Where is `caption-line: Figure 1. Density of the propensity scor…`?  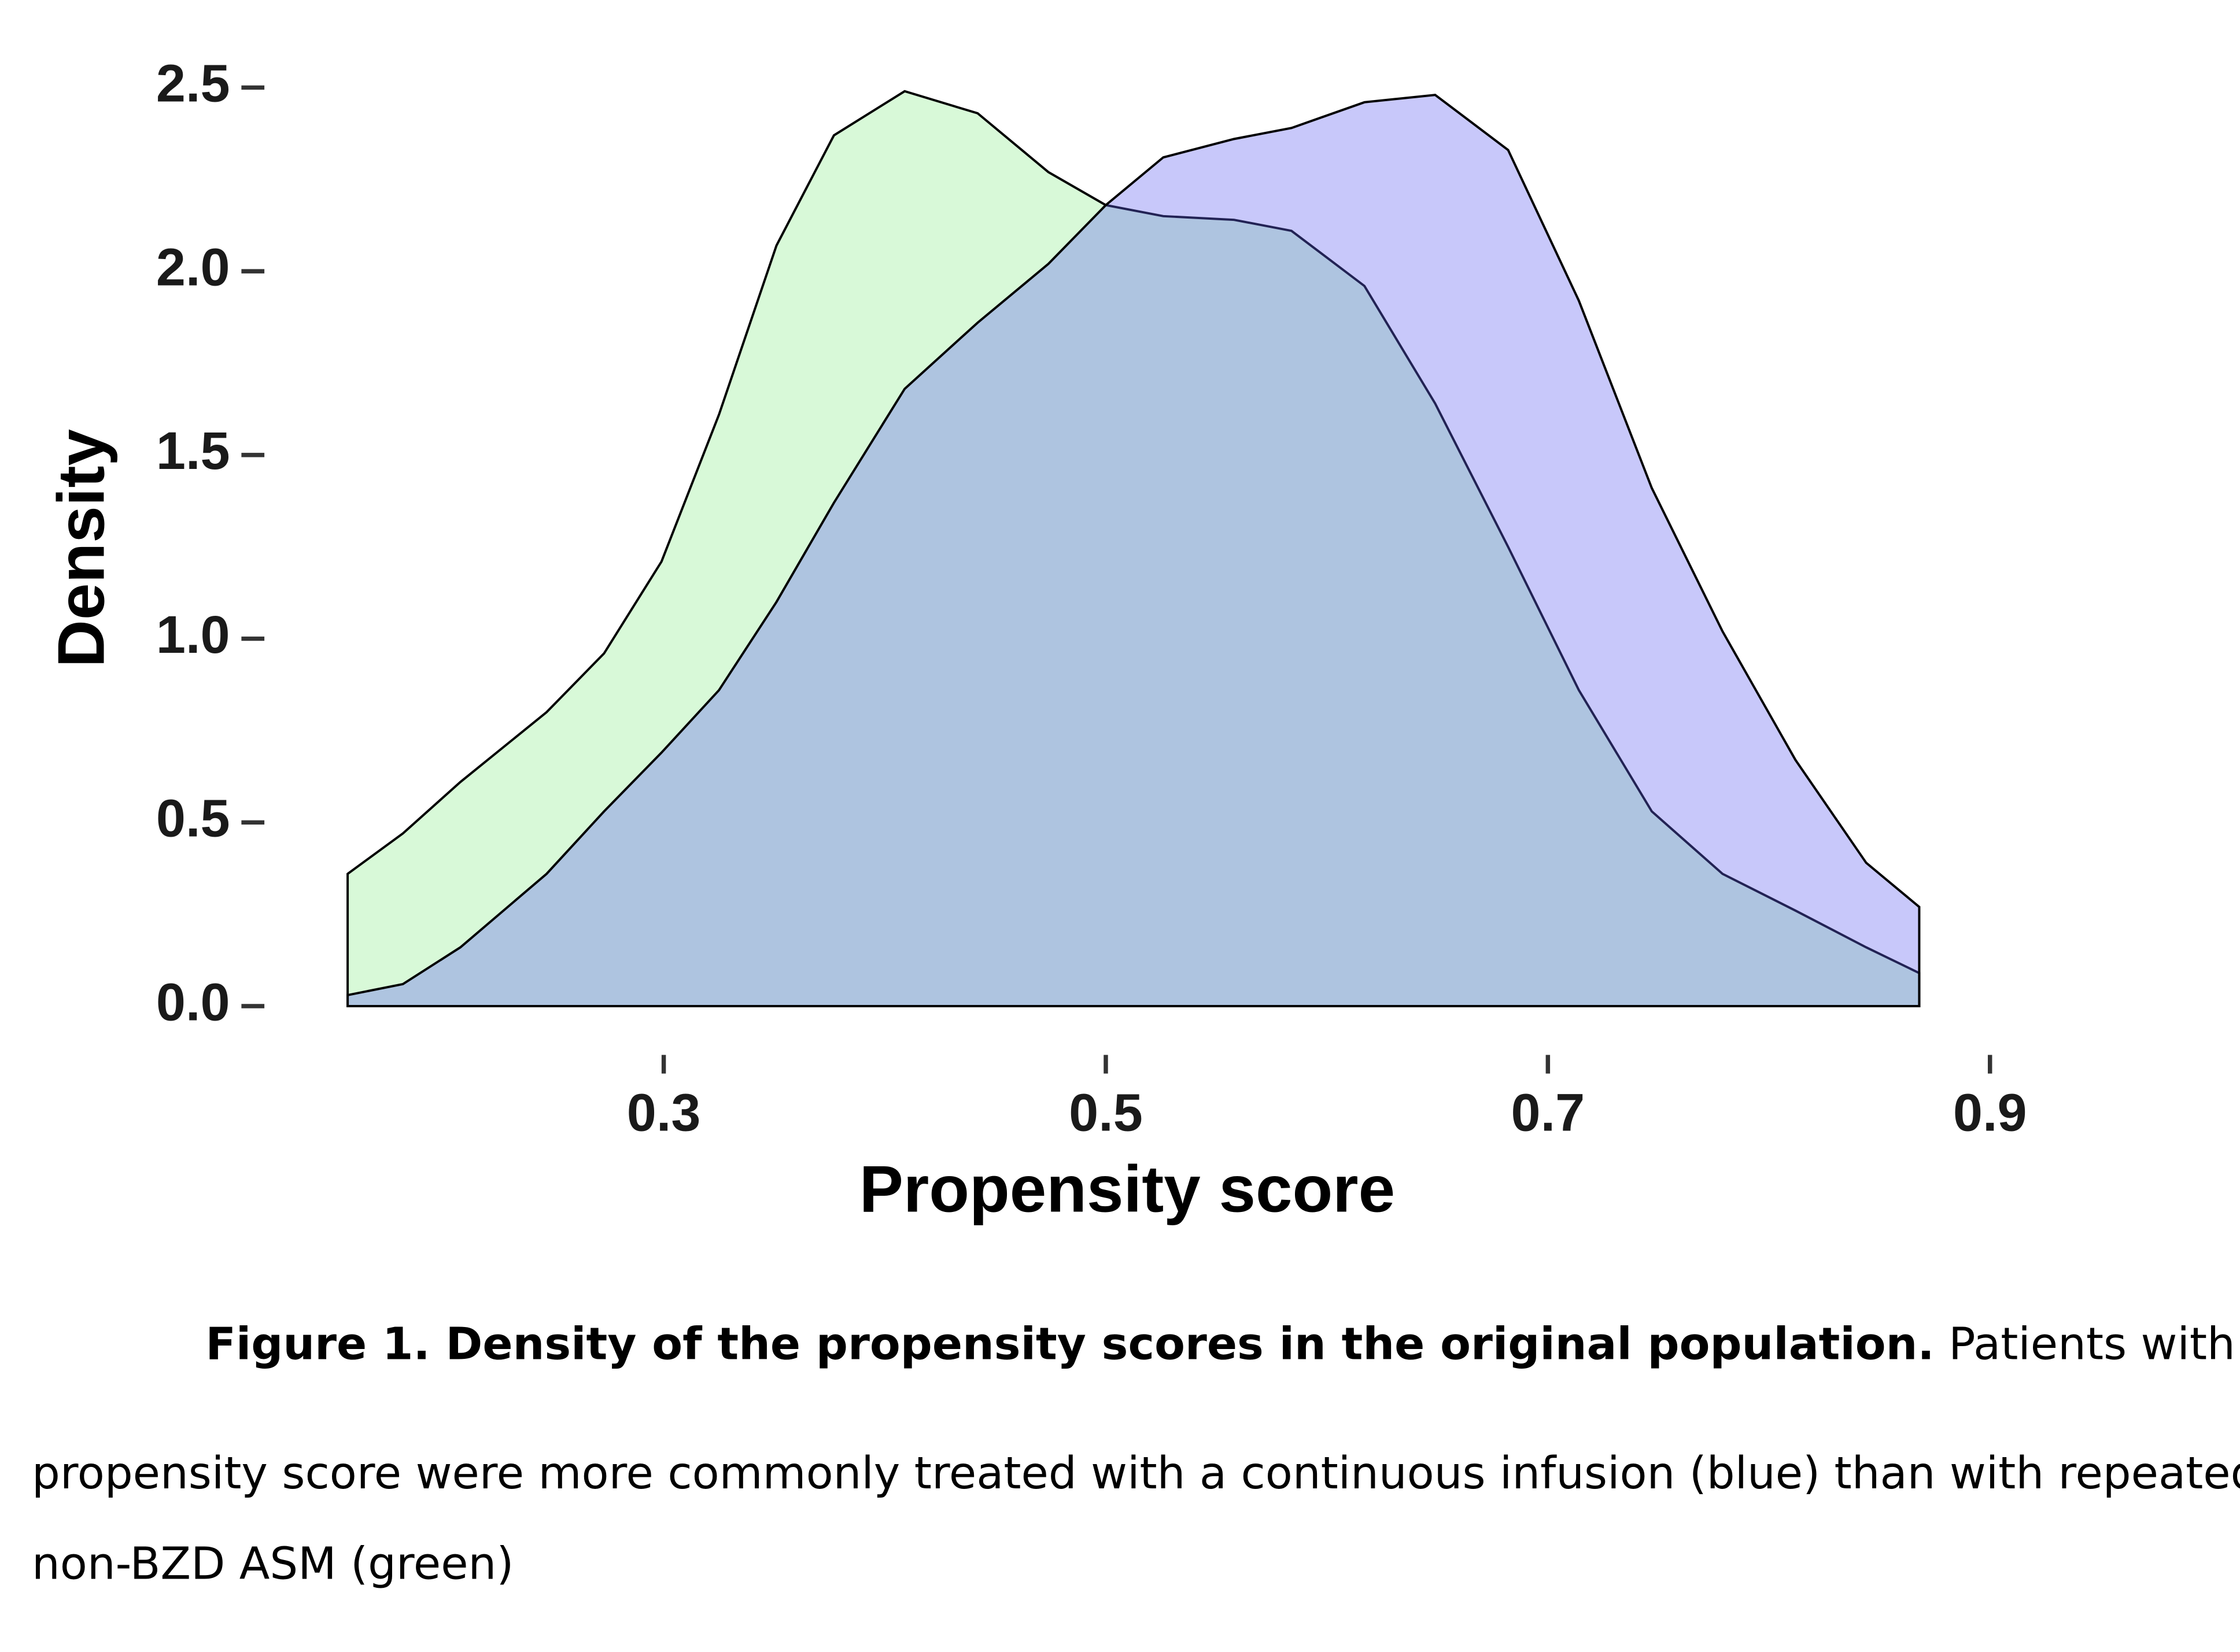
caption-line: Figure 1. Density of the propensity scor… is located at coordinates (1222, 1344).